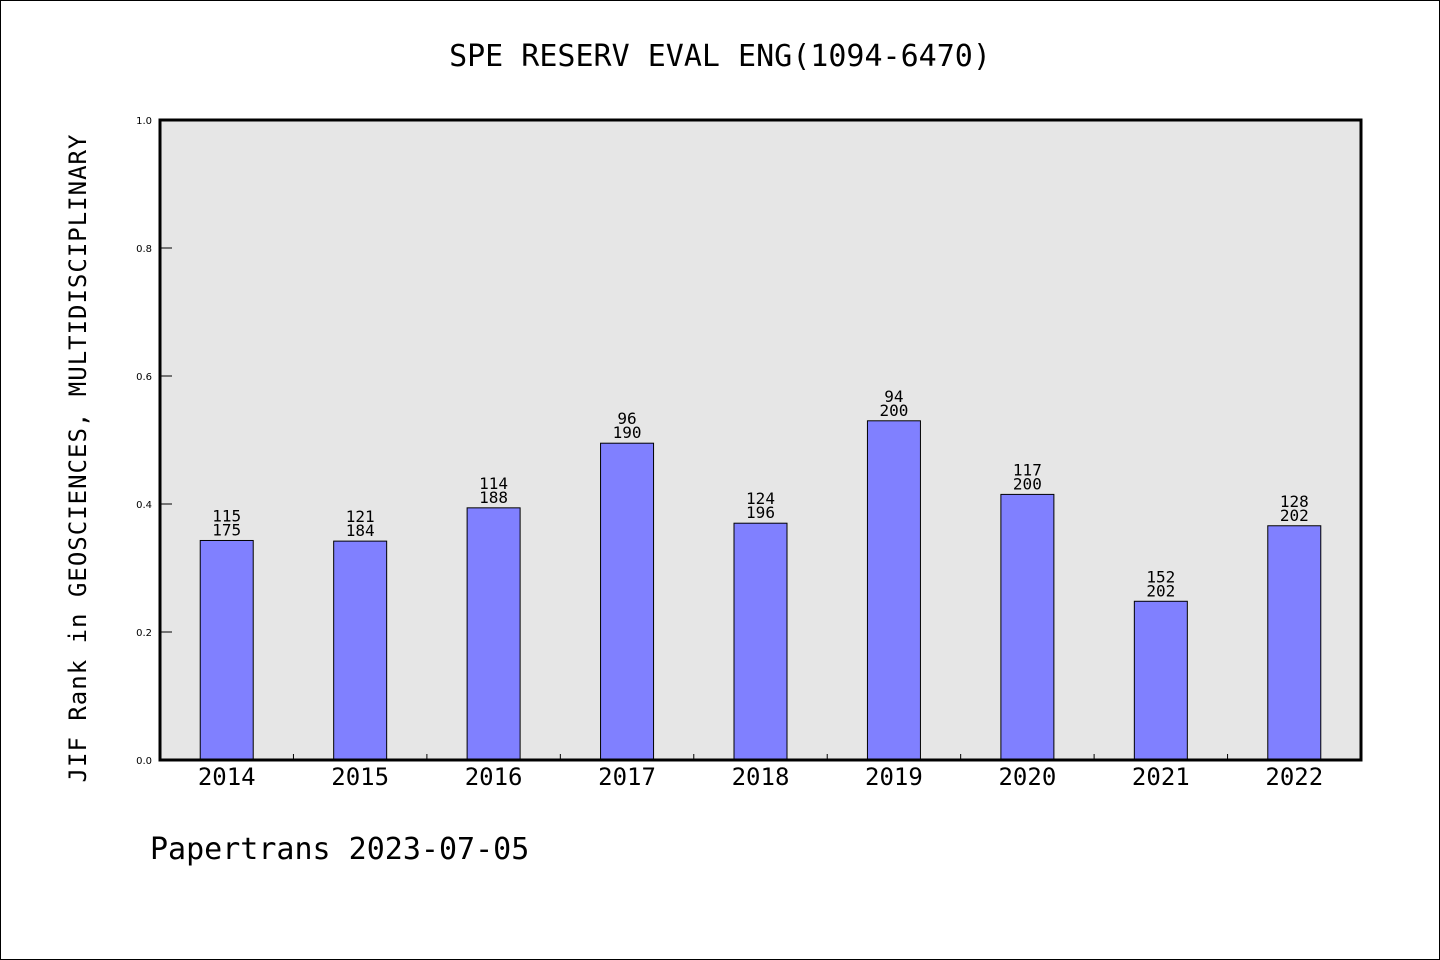 This screenshot has height=960, width=1440. I want to click on bar-2021, so click(1160, 680).